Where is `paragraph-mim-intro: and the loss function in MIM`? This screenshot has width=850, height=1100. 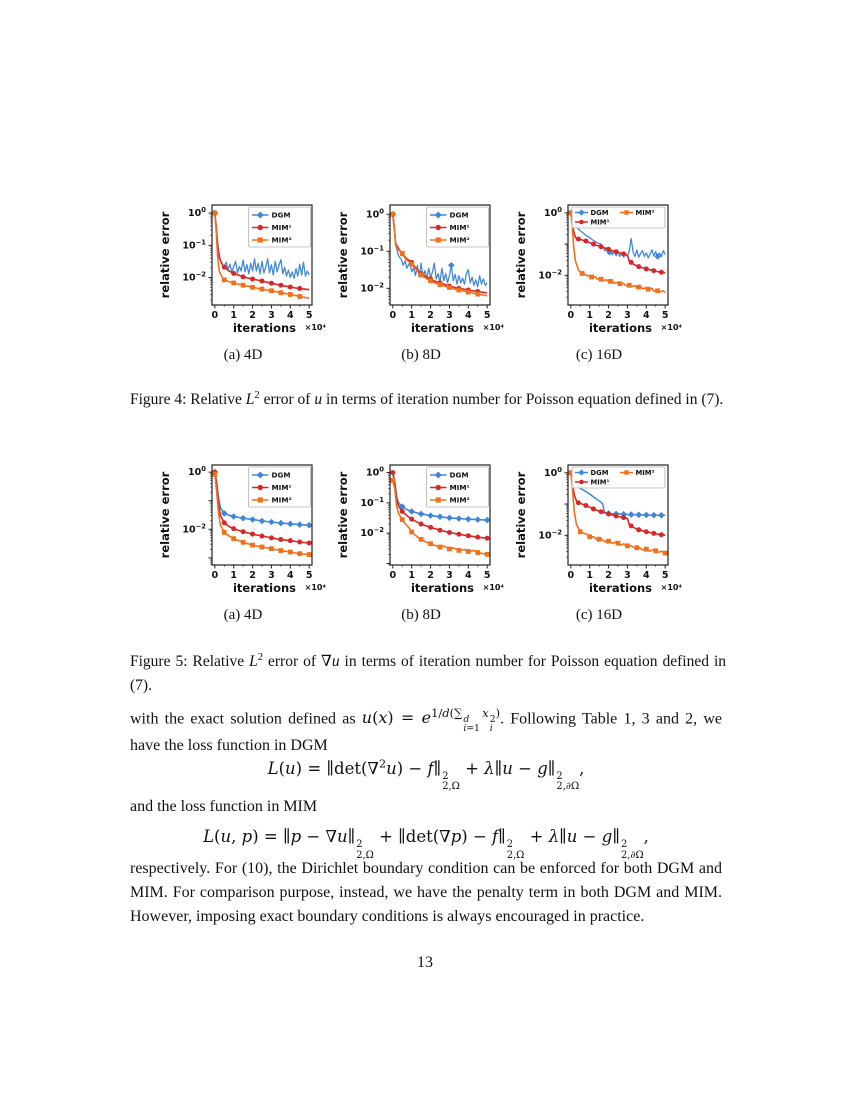 paragraph-mim-intro: and the loss function in MIM is located at coordinates (224, 806).